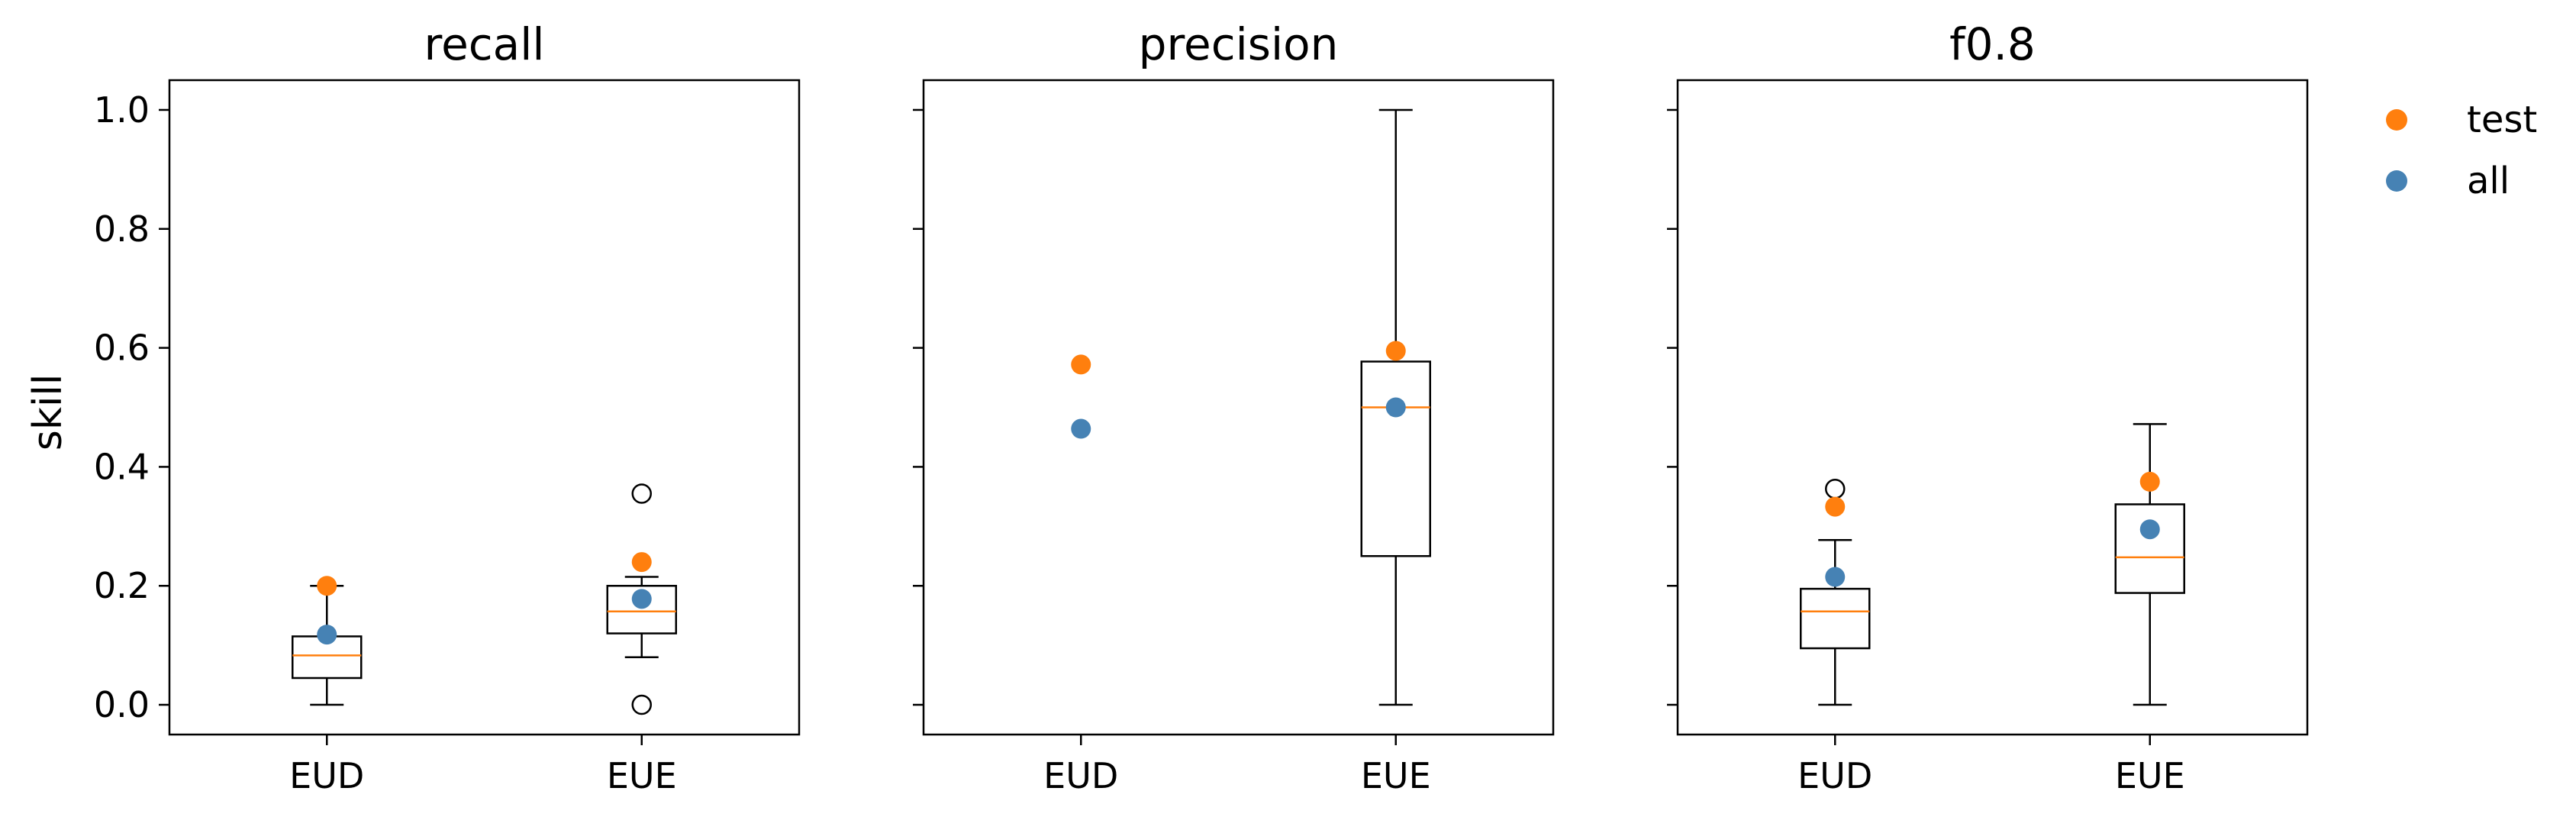  Describe the element at coordinates (122, 110) in the screenshot. I see `y-tick-label: 1.0` at that location.